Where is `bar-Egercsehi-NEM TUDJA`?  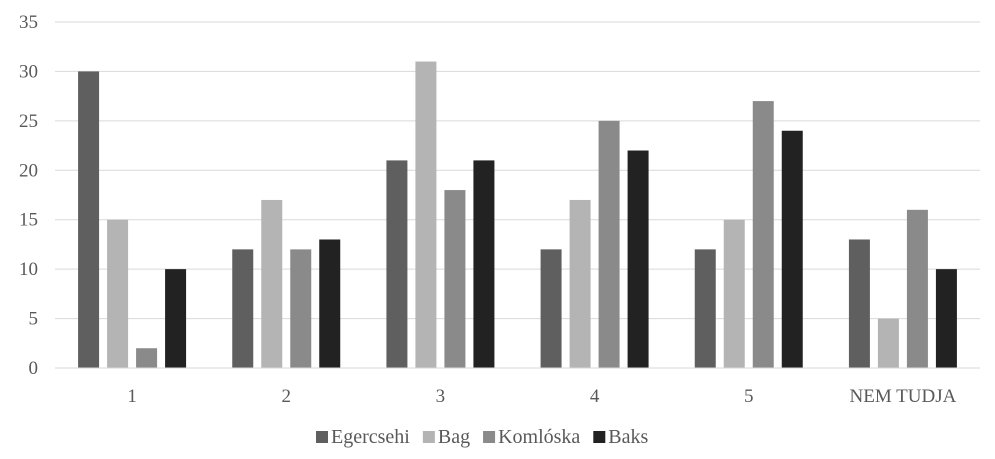
bar-Egercsehi-NEM TUDJA is located at coordinates (859, 303).